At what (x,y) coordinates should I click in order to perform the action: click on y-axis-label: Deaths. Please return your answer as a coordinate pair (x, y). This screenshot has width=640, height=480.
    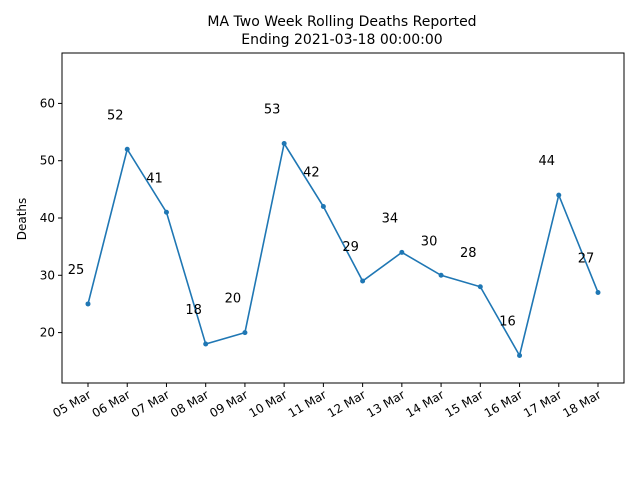
    Looking at the image, I should click on (22, 219).